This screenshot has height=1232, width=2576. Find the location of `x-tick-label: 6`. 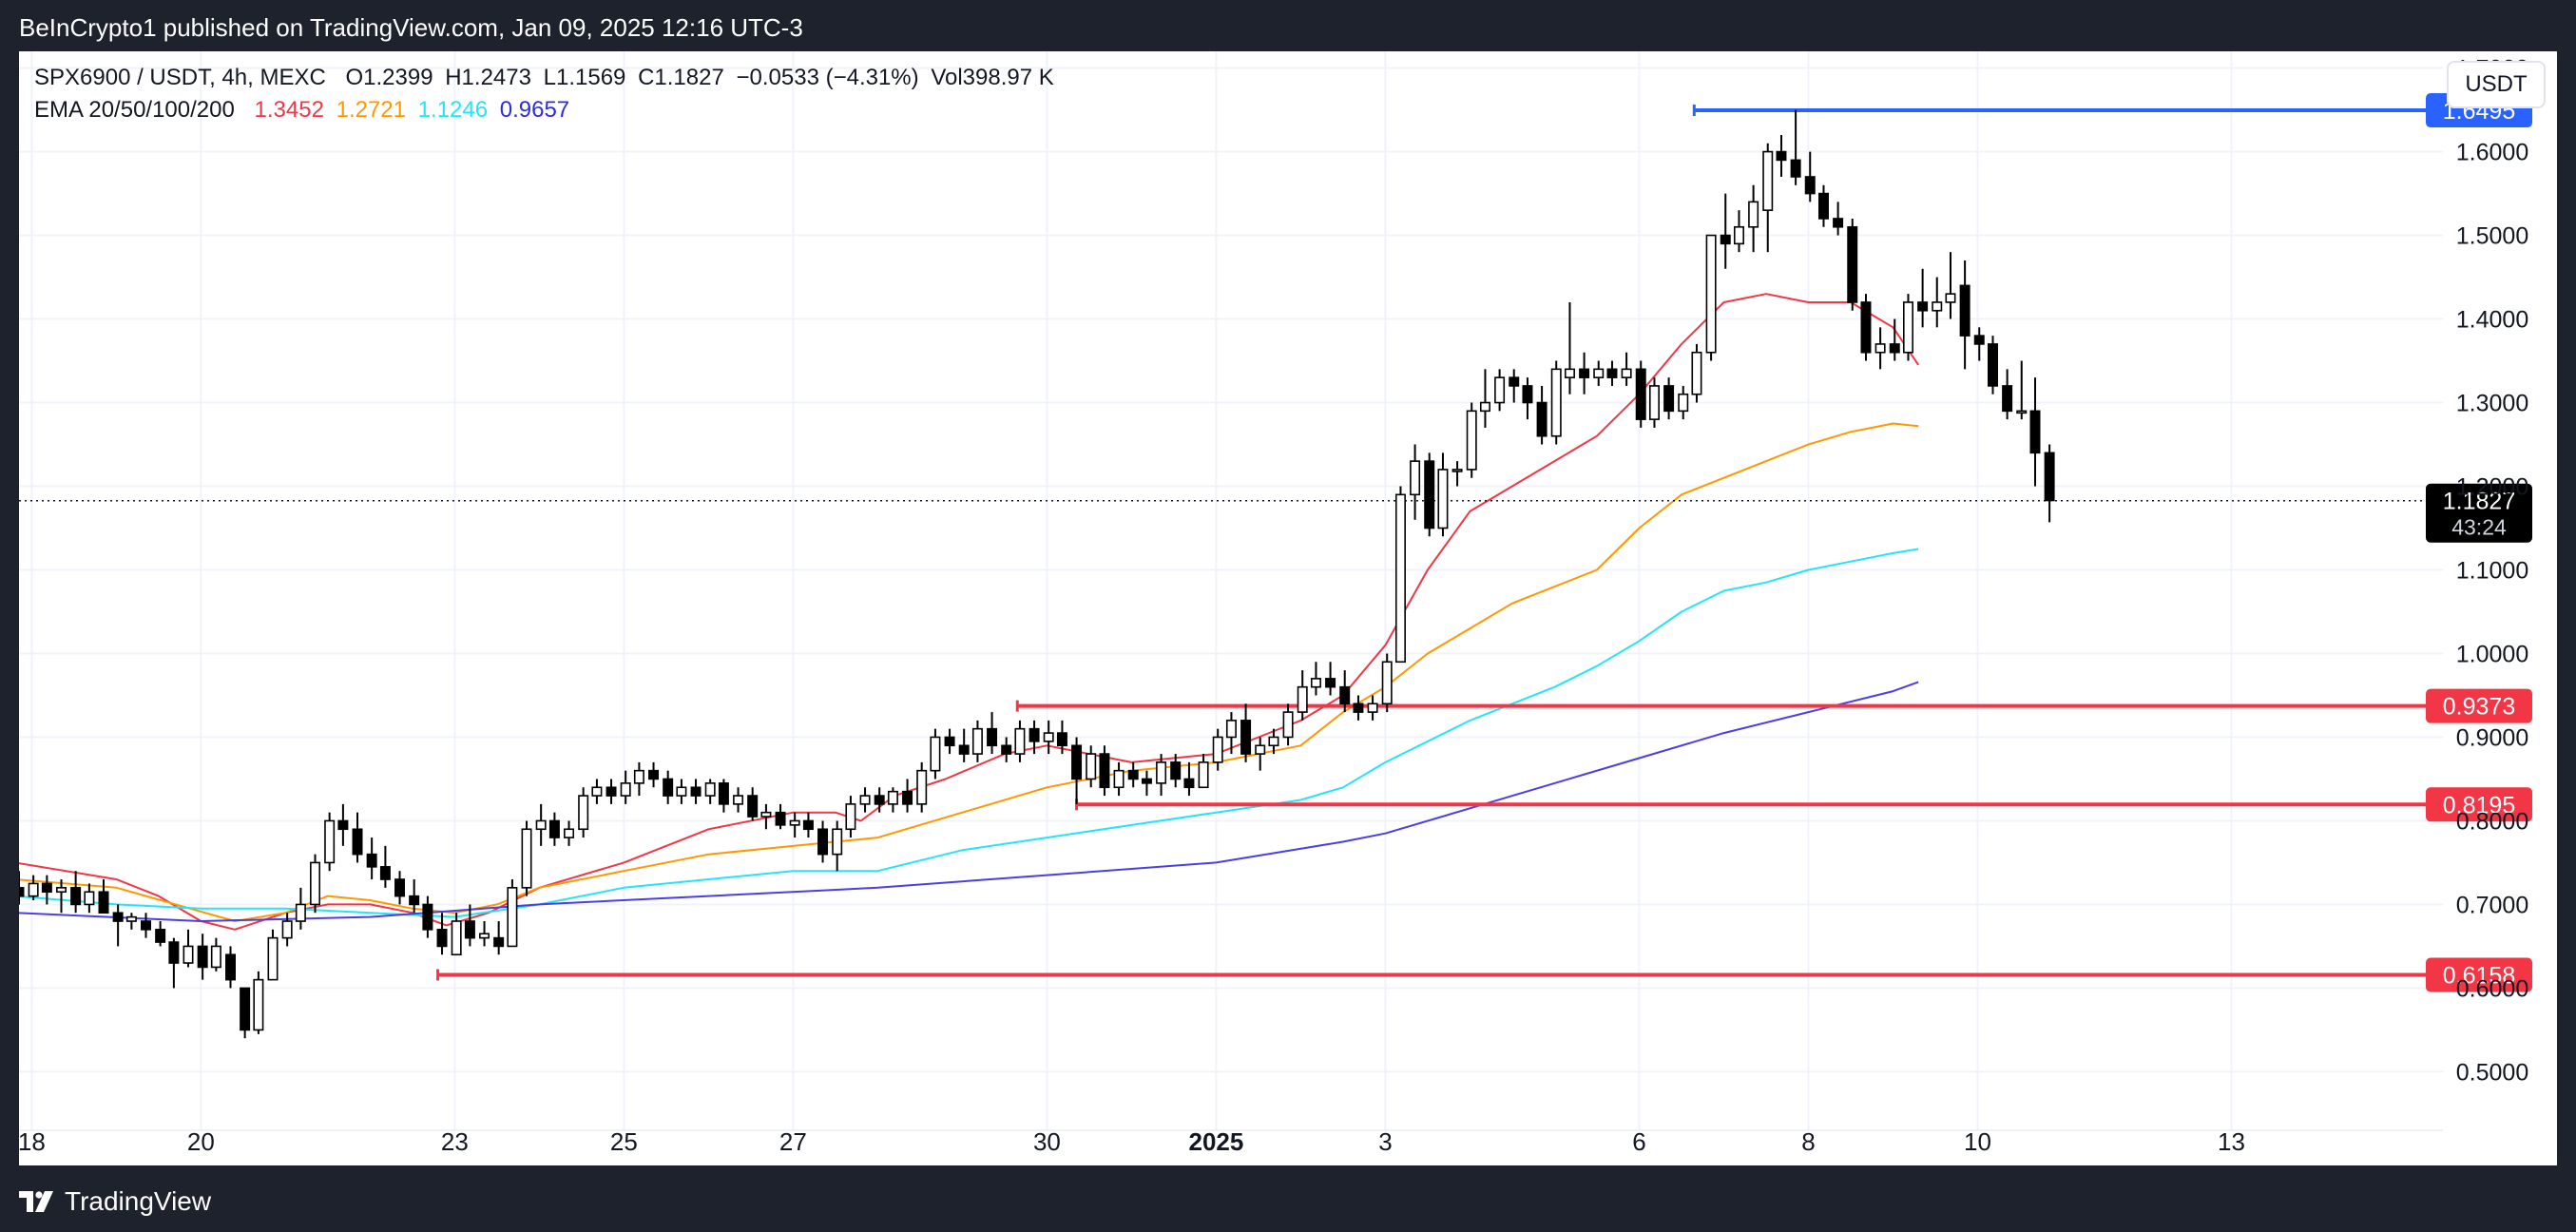

x-tick-label: 6 is located at coordinates (1638, 1142).